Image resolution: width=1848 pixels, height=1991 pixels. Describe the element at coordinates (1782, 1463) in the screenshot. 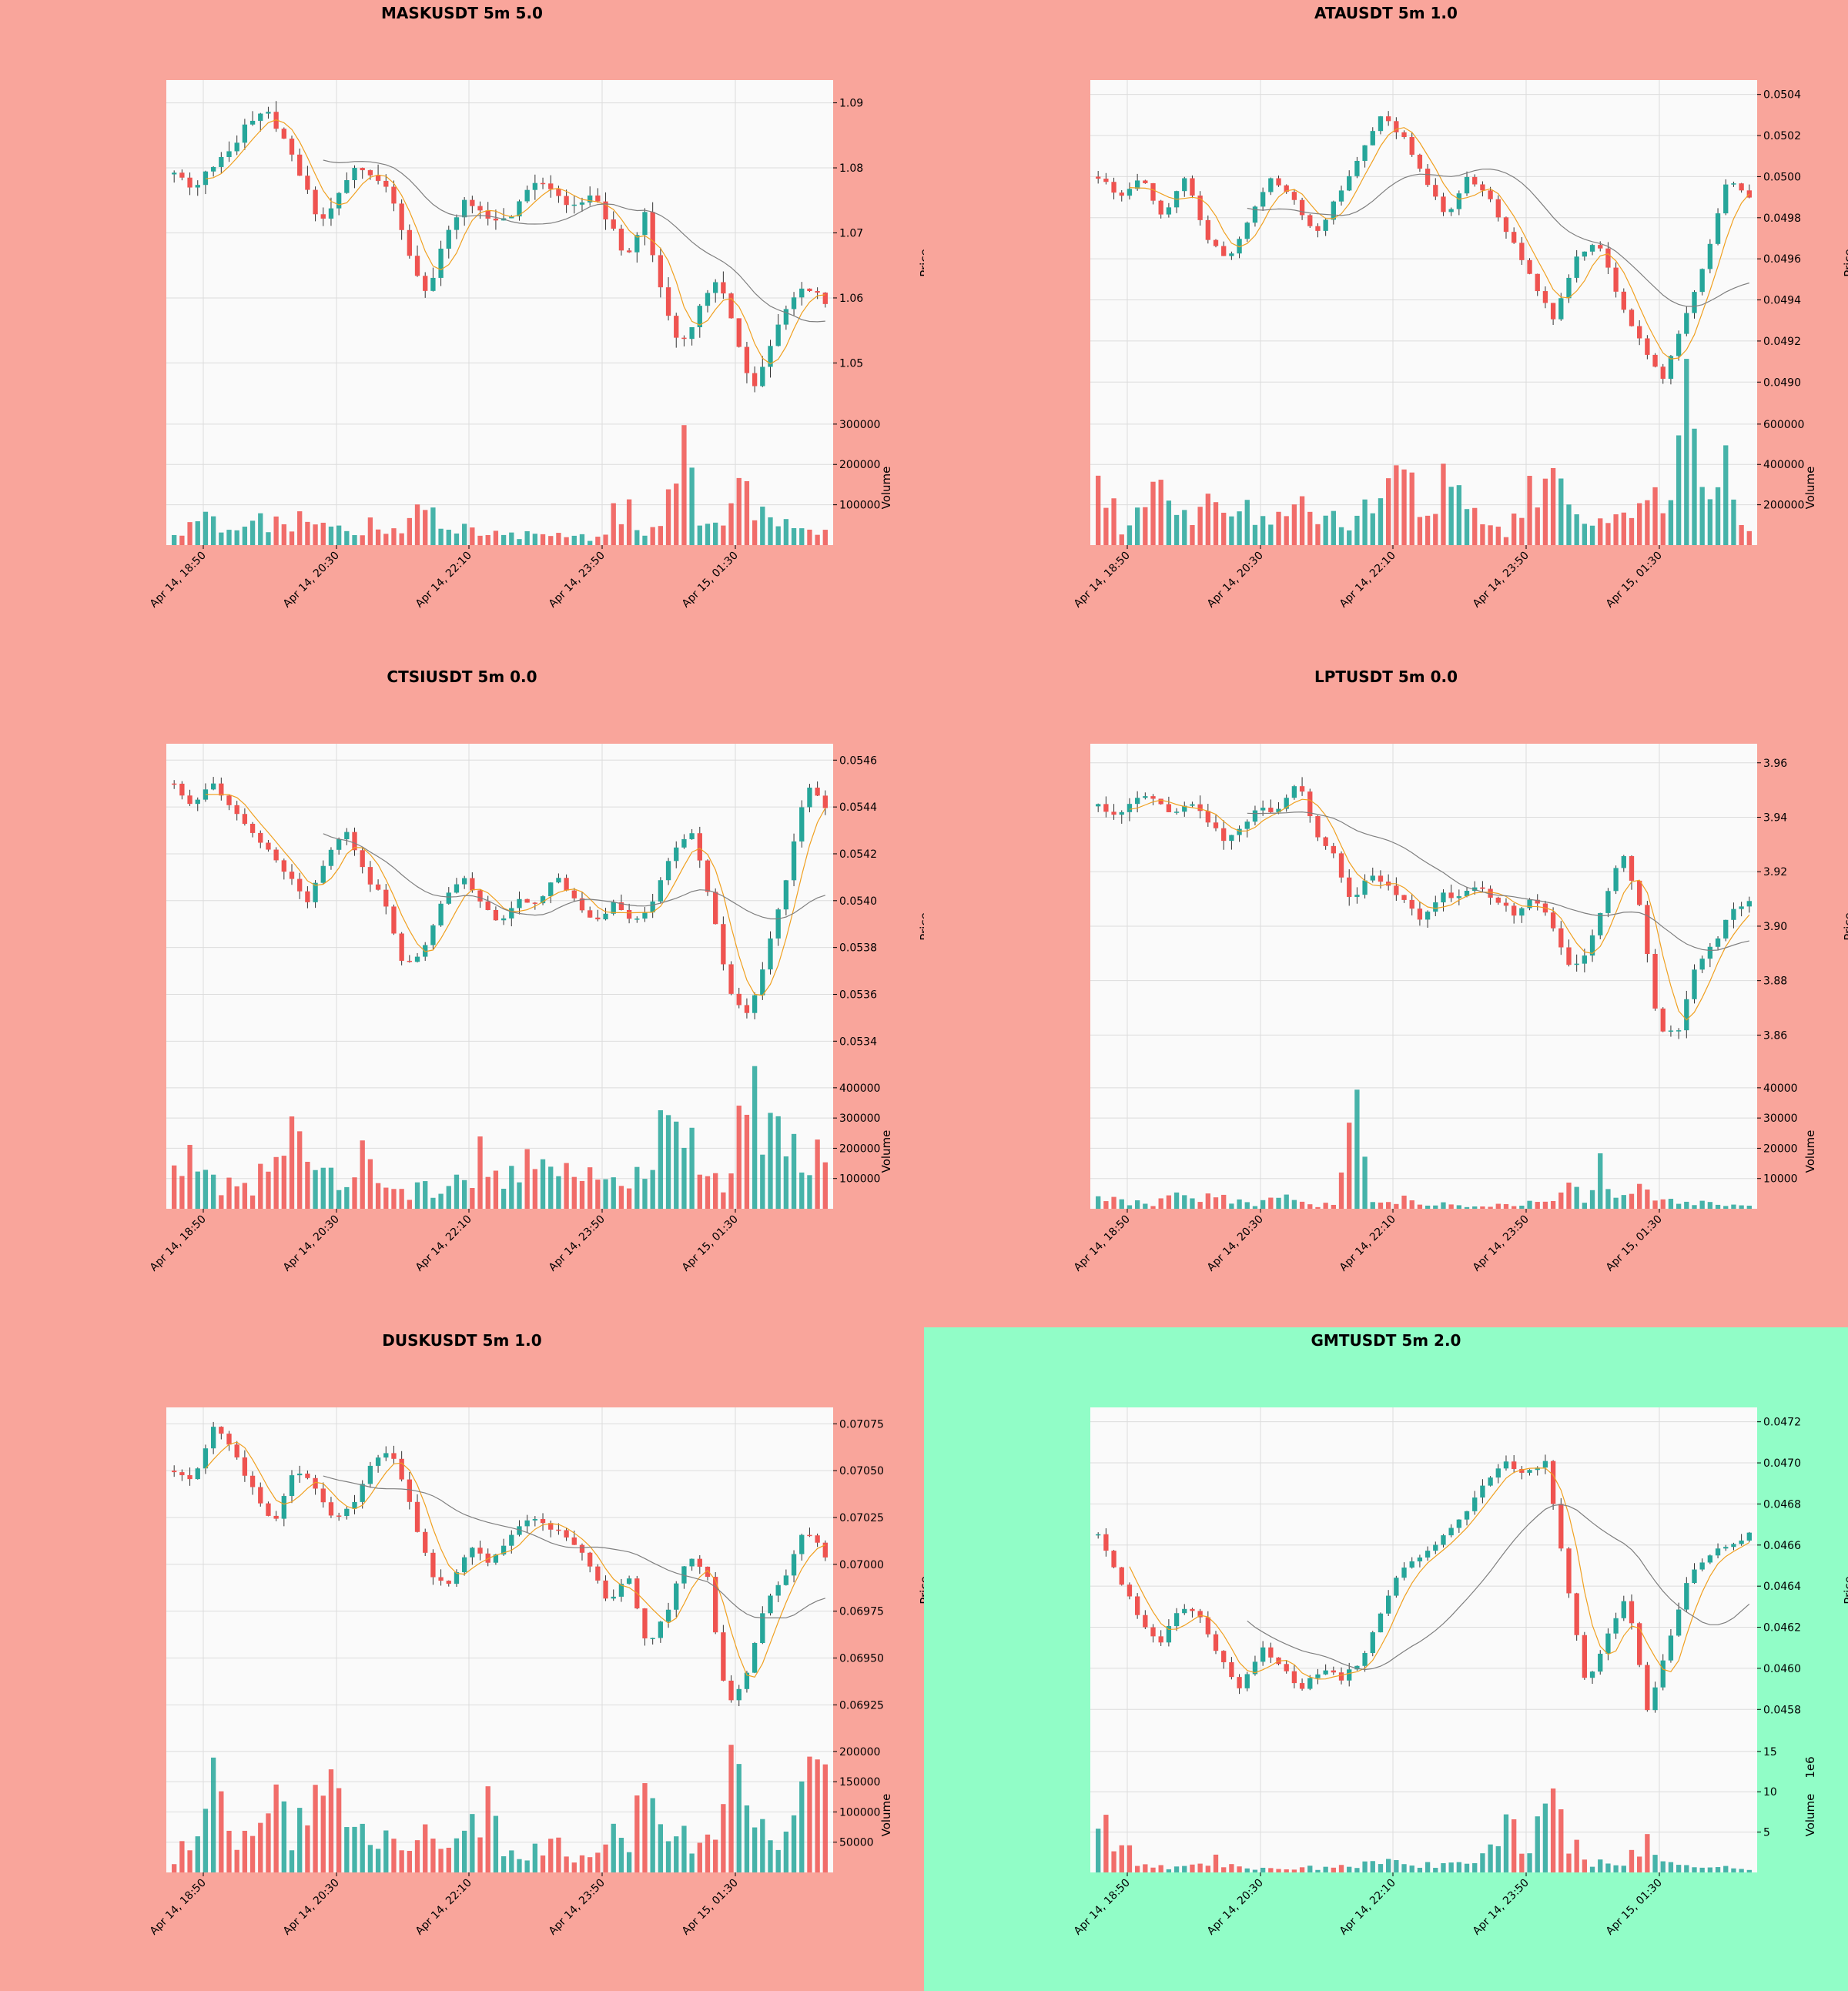

I see `price-tick-label: 0.0470` at that location.